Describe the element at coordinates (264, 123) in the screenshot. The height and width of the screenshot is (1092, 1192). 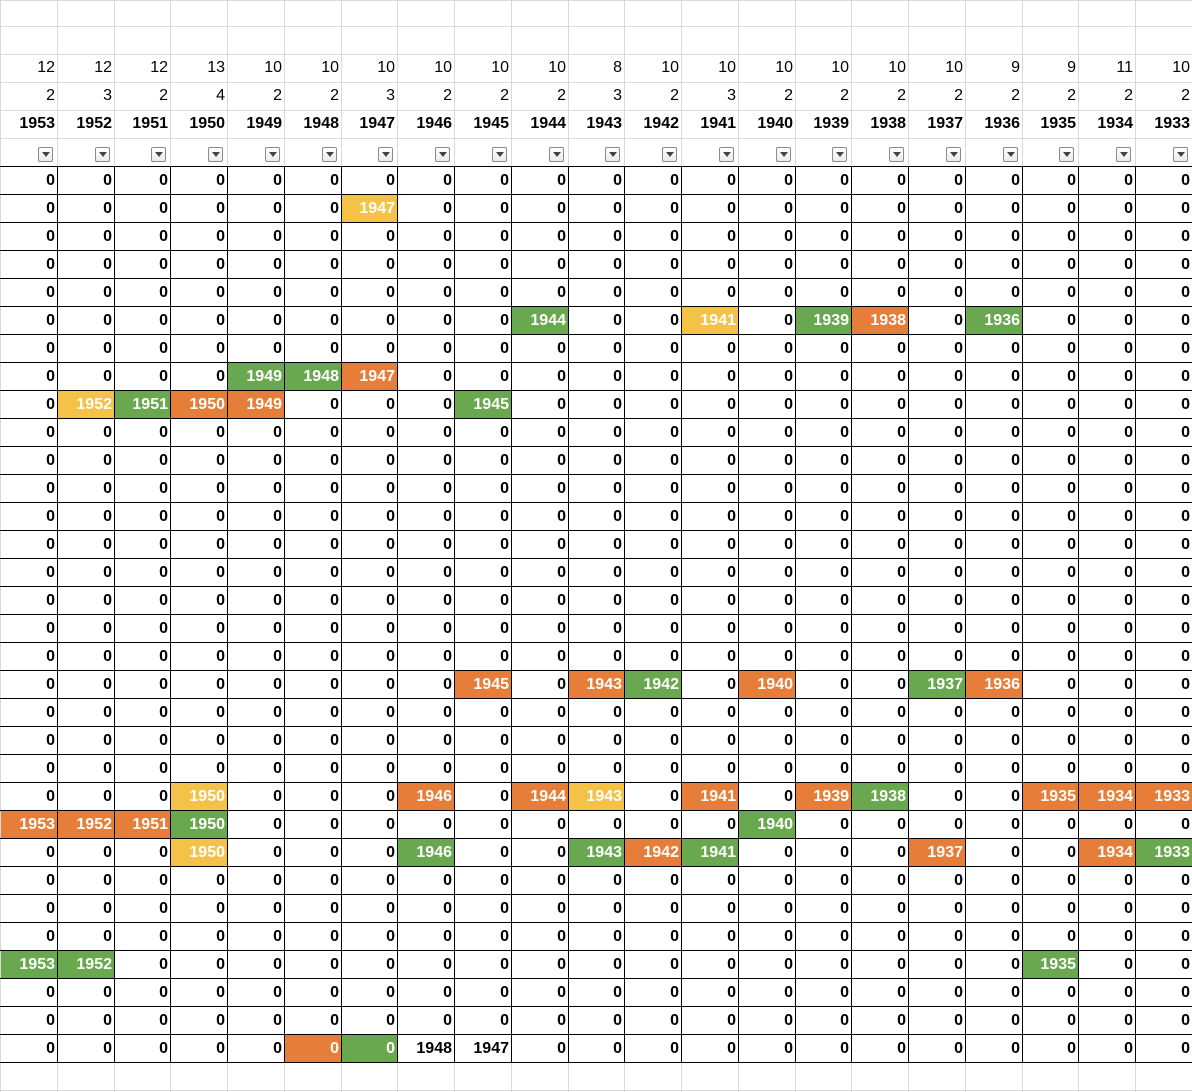
I see `header-year-cell: 1949` at that location.